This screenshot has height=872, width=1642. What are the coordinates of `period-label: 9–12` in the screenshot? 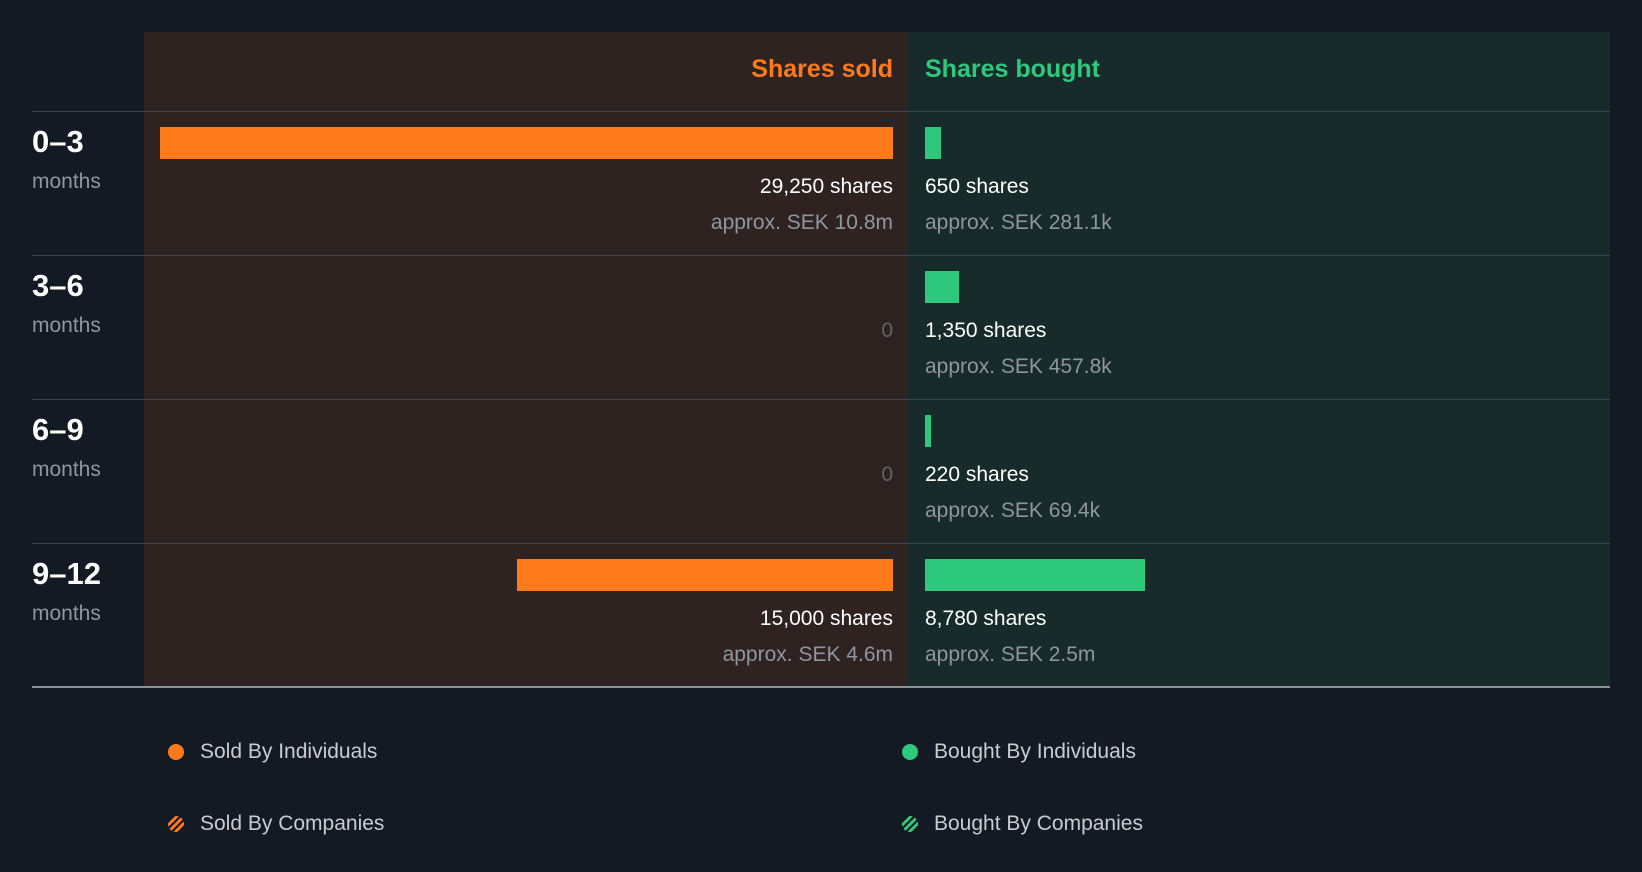 It's located at (66, 573).